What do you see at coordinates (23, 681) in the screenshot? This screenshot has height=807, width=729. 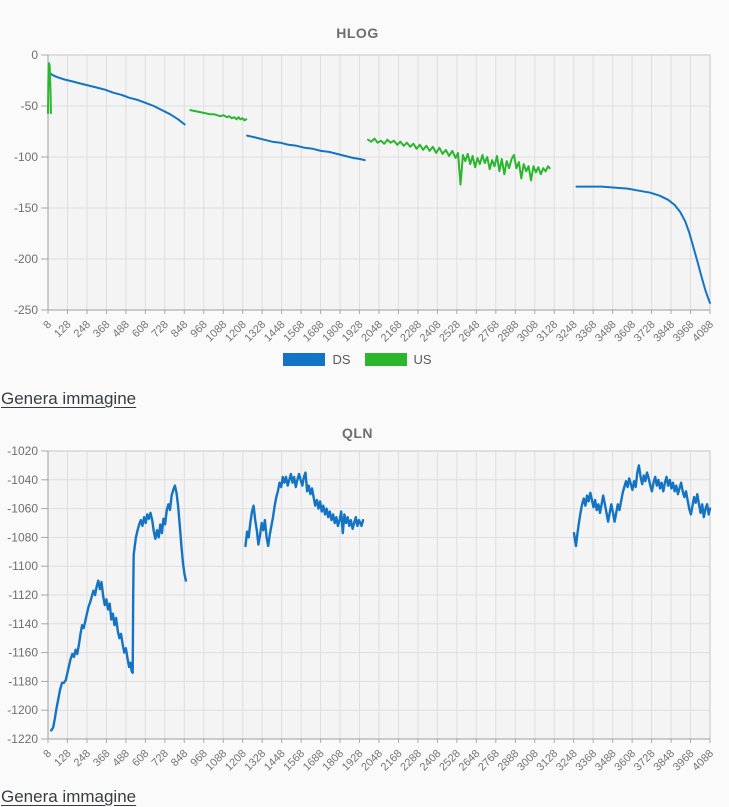 I see `y-axis-tick-label: -1180` at bounding box center [23, 681].